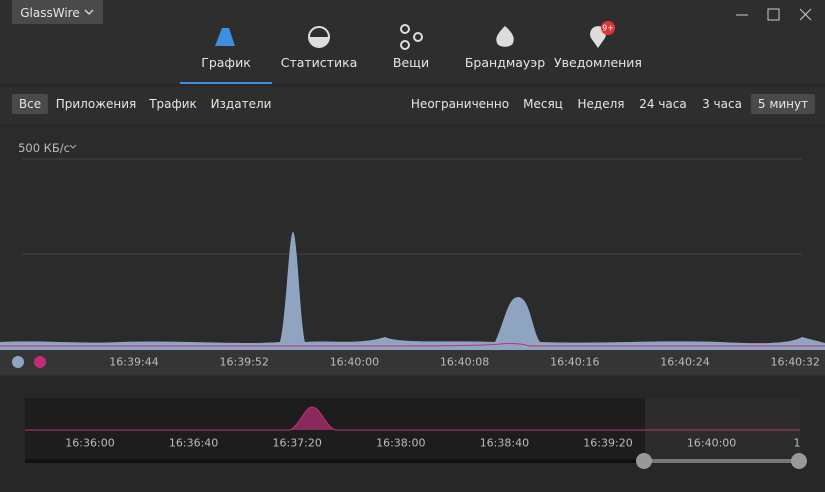 The width and height of the screenshot is (825, 492). What do you see at coordinates (134, 362) in the screenshot?
I see `time-label: 16:39:44` at bounding box center [134, 362].